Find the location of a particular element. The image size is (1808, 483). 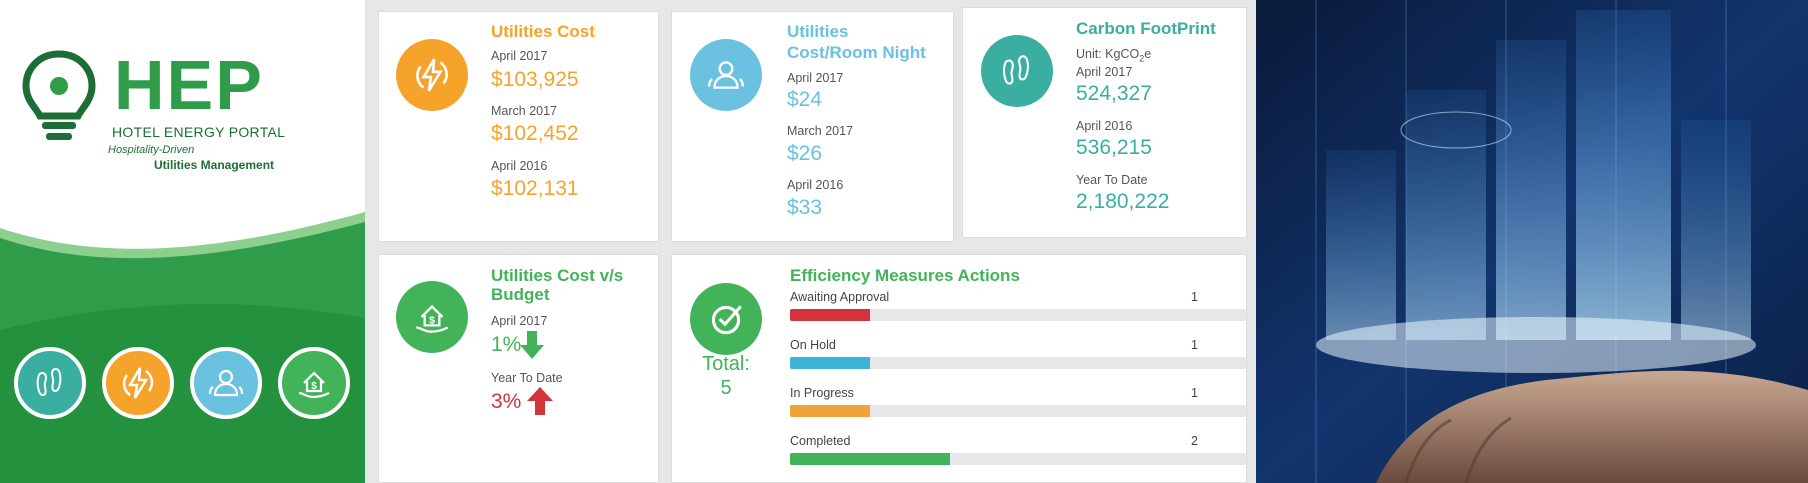

nav-carbon-button is located at coordinates (50, 383).